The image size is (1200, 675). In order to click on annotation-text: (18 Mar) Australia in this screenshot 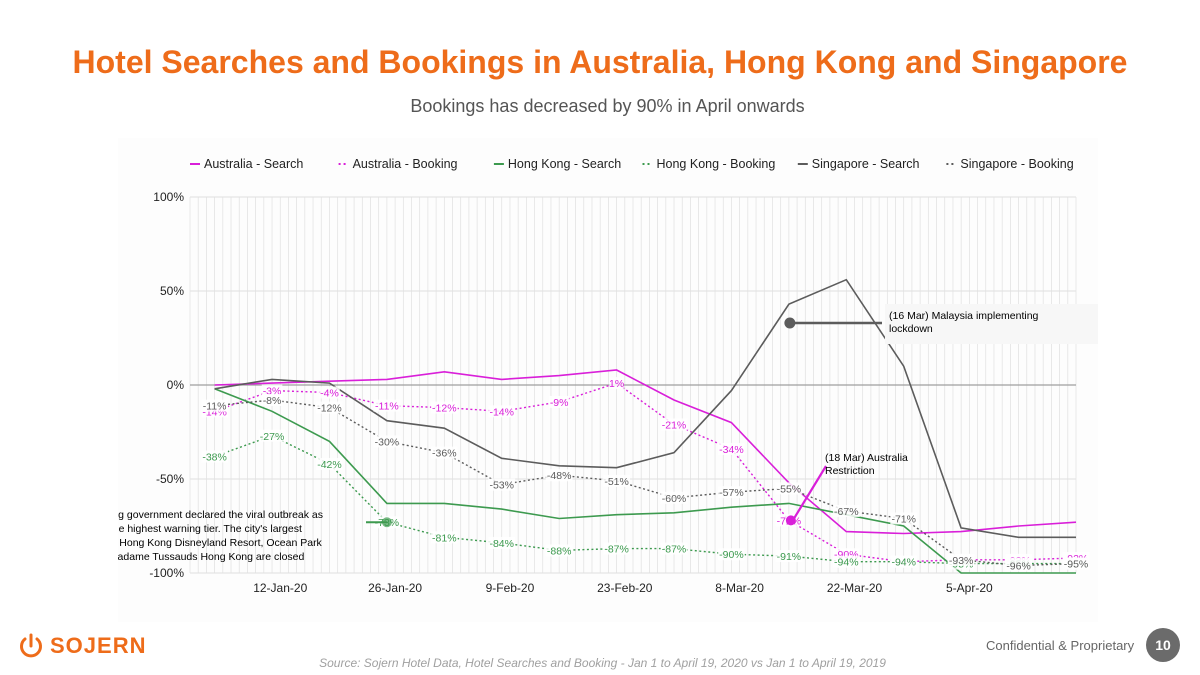, I will do `click(866, 458)`.